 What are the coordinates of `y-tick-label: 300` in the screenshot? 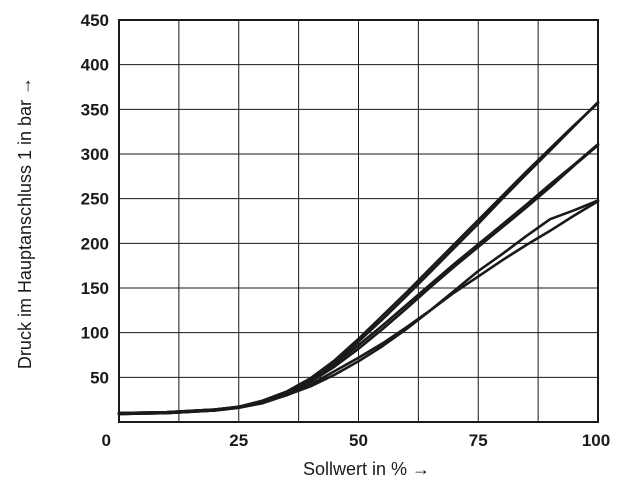 It's located at (95, 154).